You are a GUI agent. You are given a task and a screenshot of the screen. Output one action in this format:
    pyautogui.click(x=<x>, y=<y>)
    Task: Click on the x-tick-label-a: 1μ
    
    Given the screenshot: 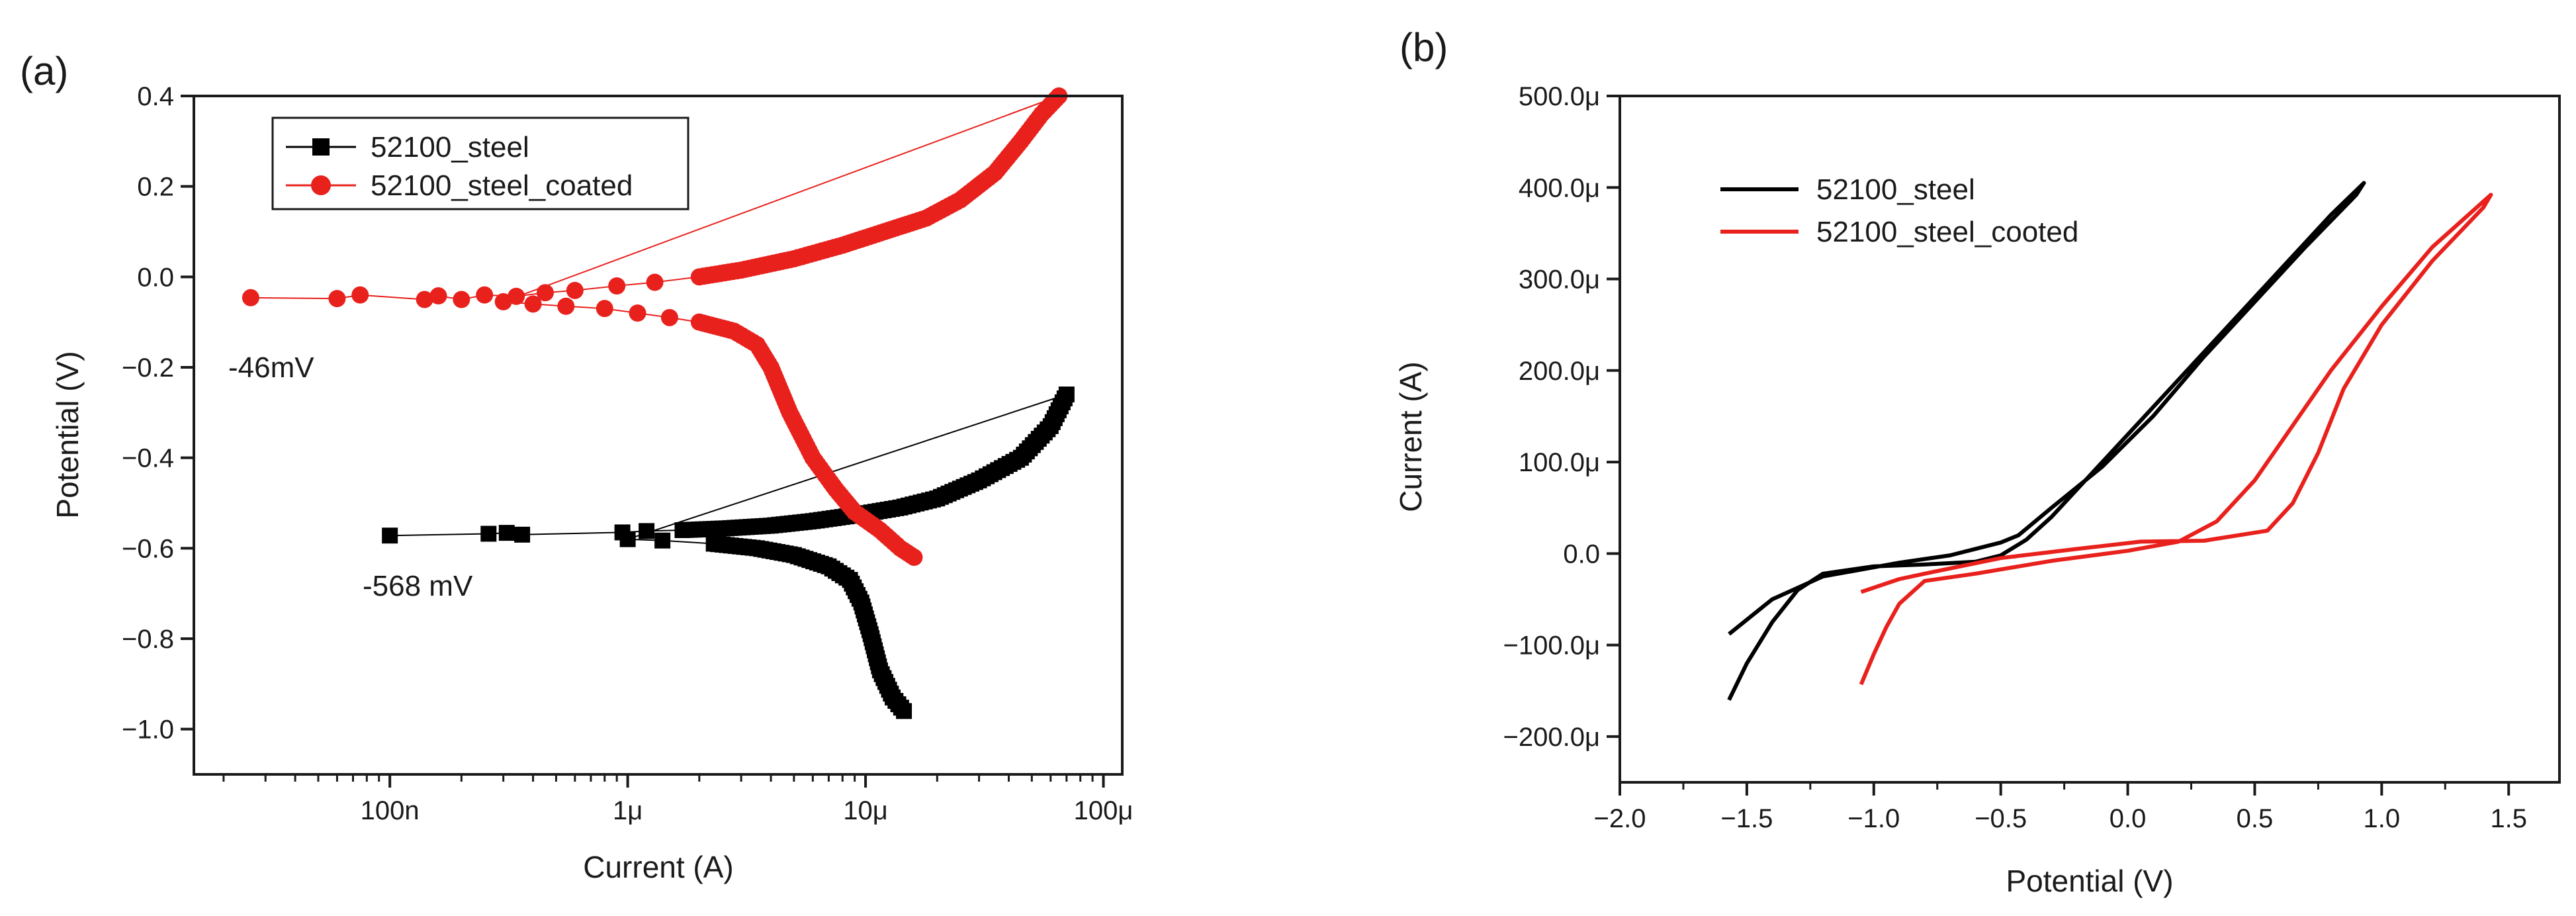 What is the action you would take?
    pyautogui.click(x=628, y=810)
    